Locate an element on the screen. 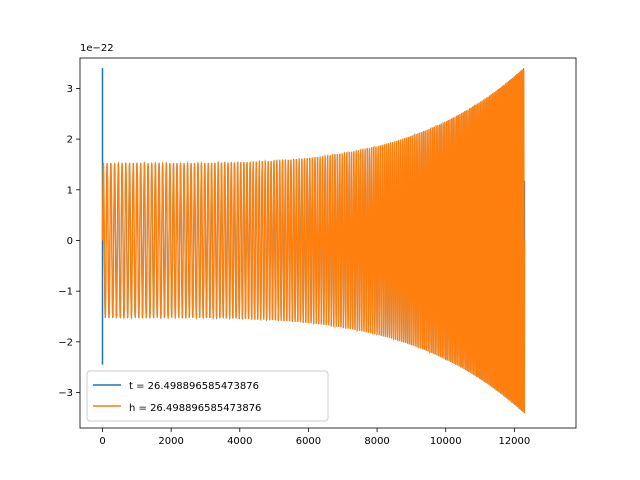 The height and width of the screenshot is (480, 640). y-tick-label: 0 is located at coordinates (70, 241).